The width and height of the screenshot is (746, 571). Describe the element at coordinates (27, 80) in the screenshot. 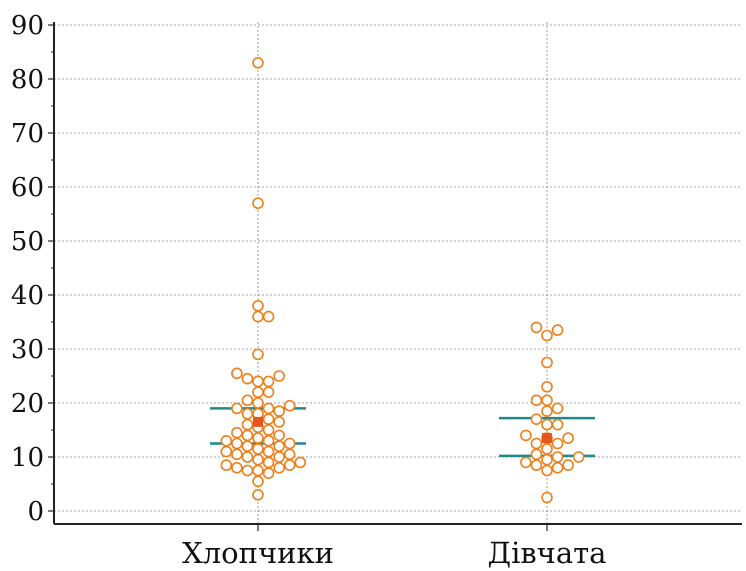

I see `y-tick-label: 80` at that location.